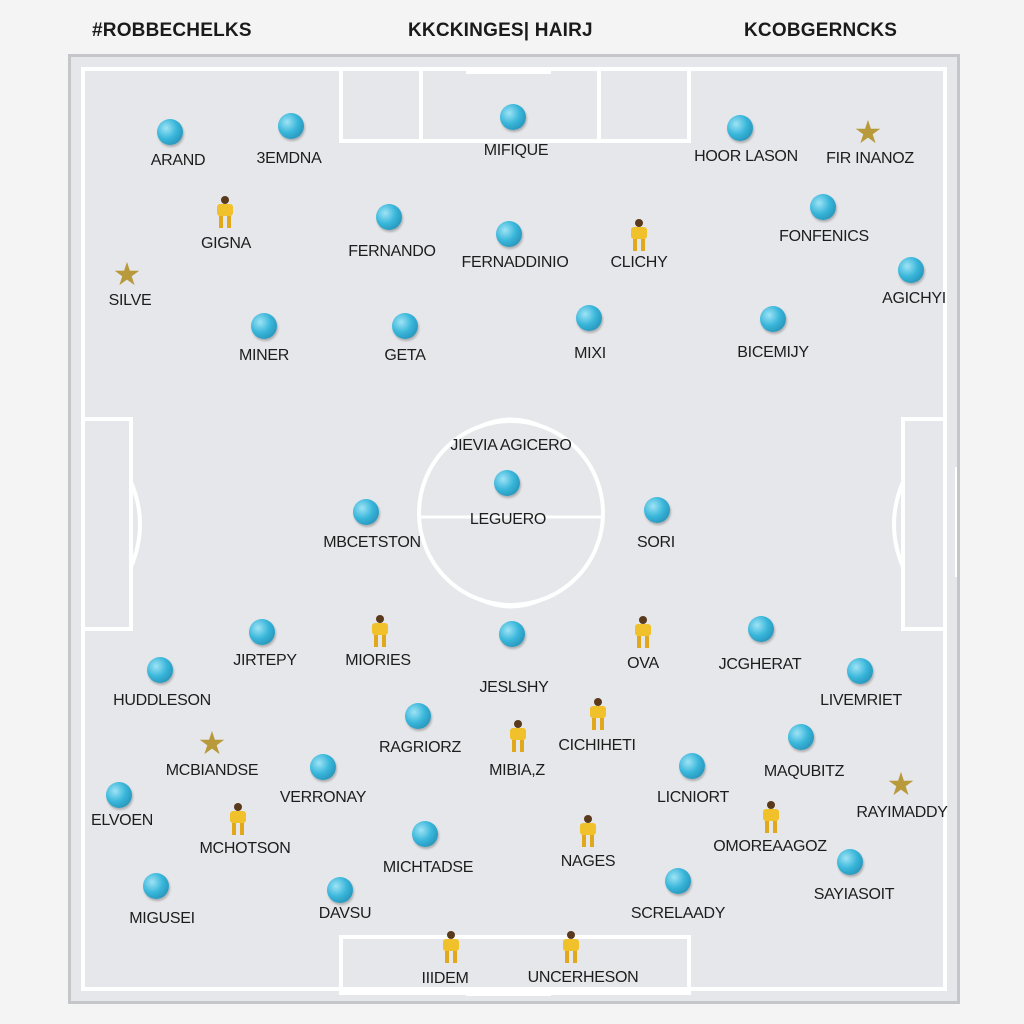 This screenshot has width=1024, height=1024. I want to click on player-name: NAGES, so click(588, 861).